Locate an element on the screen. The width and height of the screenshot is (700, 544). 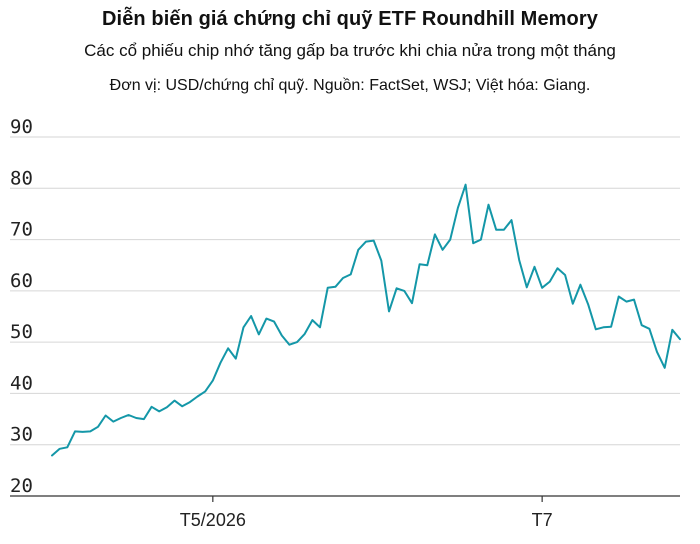
y-tick-label: 30 is located at coordinates (21, 435).